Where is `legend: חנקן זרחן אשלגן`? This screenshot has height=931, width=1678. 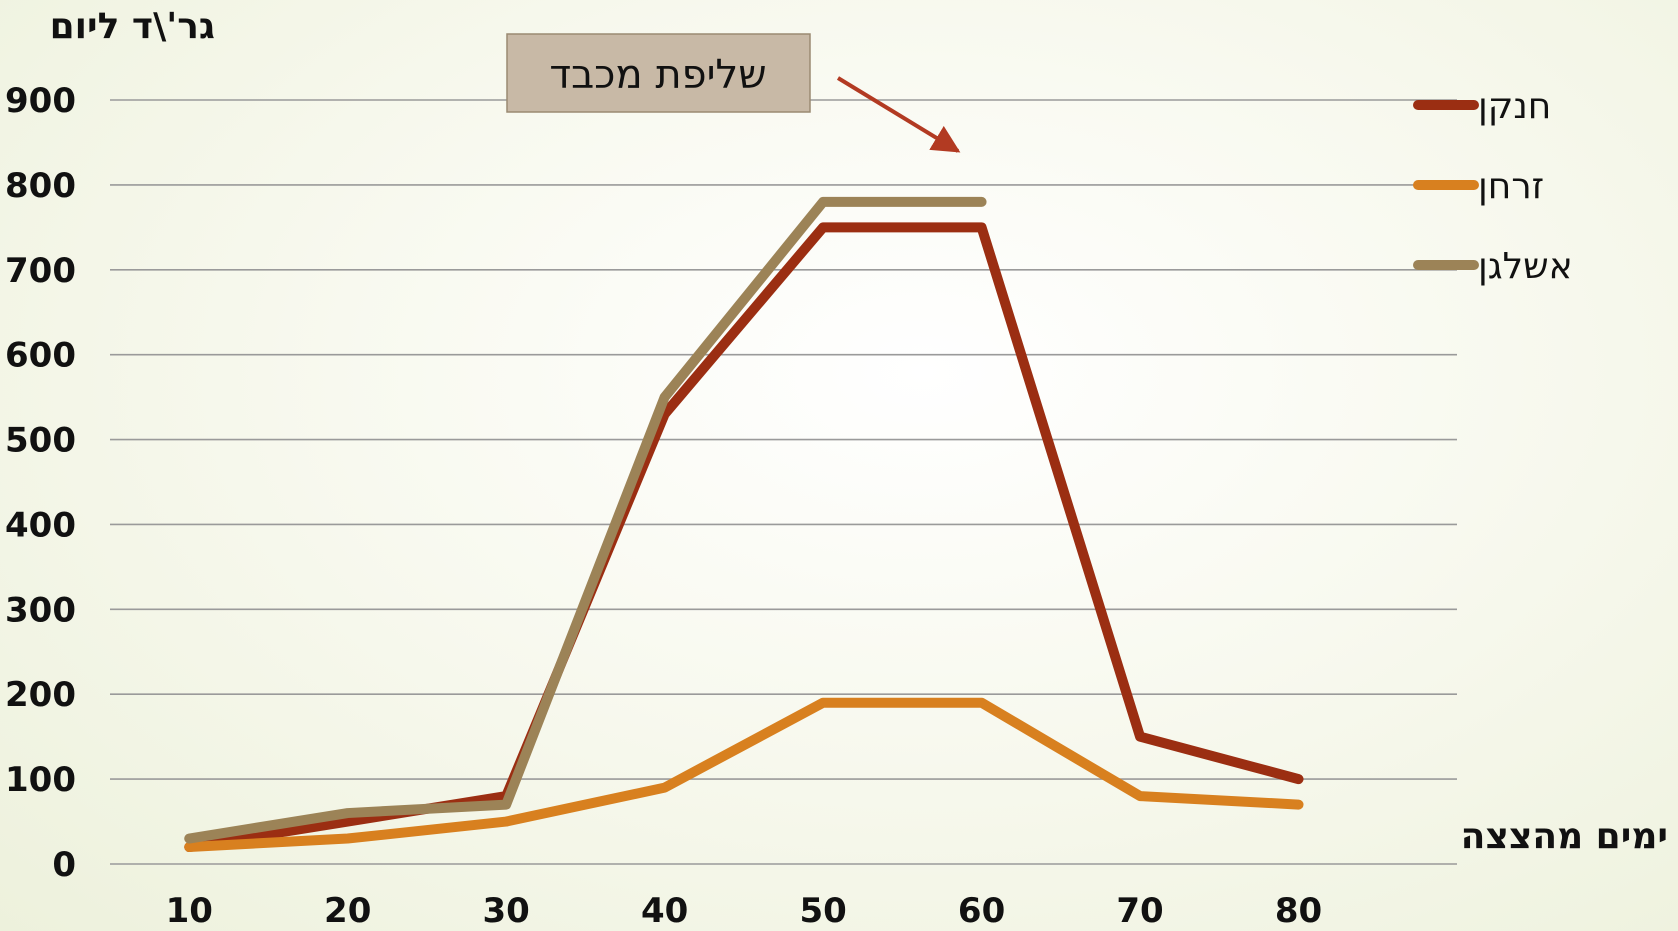
legend: חנקן זרחן אשלגן is located at coordinates (1493, 186).